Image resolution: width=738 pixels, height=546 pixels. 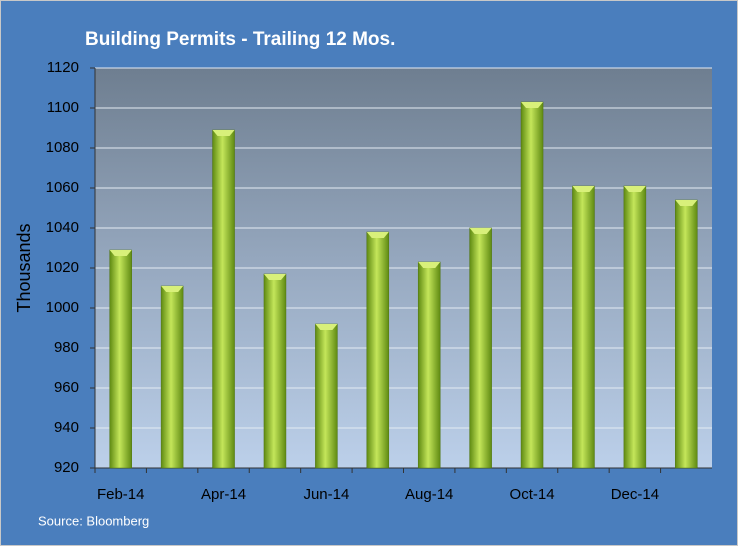 I want to click on y-tick-label: 1100, so click(x=63, y=107).